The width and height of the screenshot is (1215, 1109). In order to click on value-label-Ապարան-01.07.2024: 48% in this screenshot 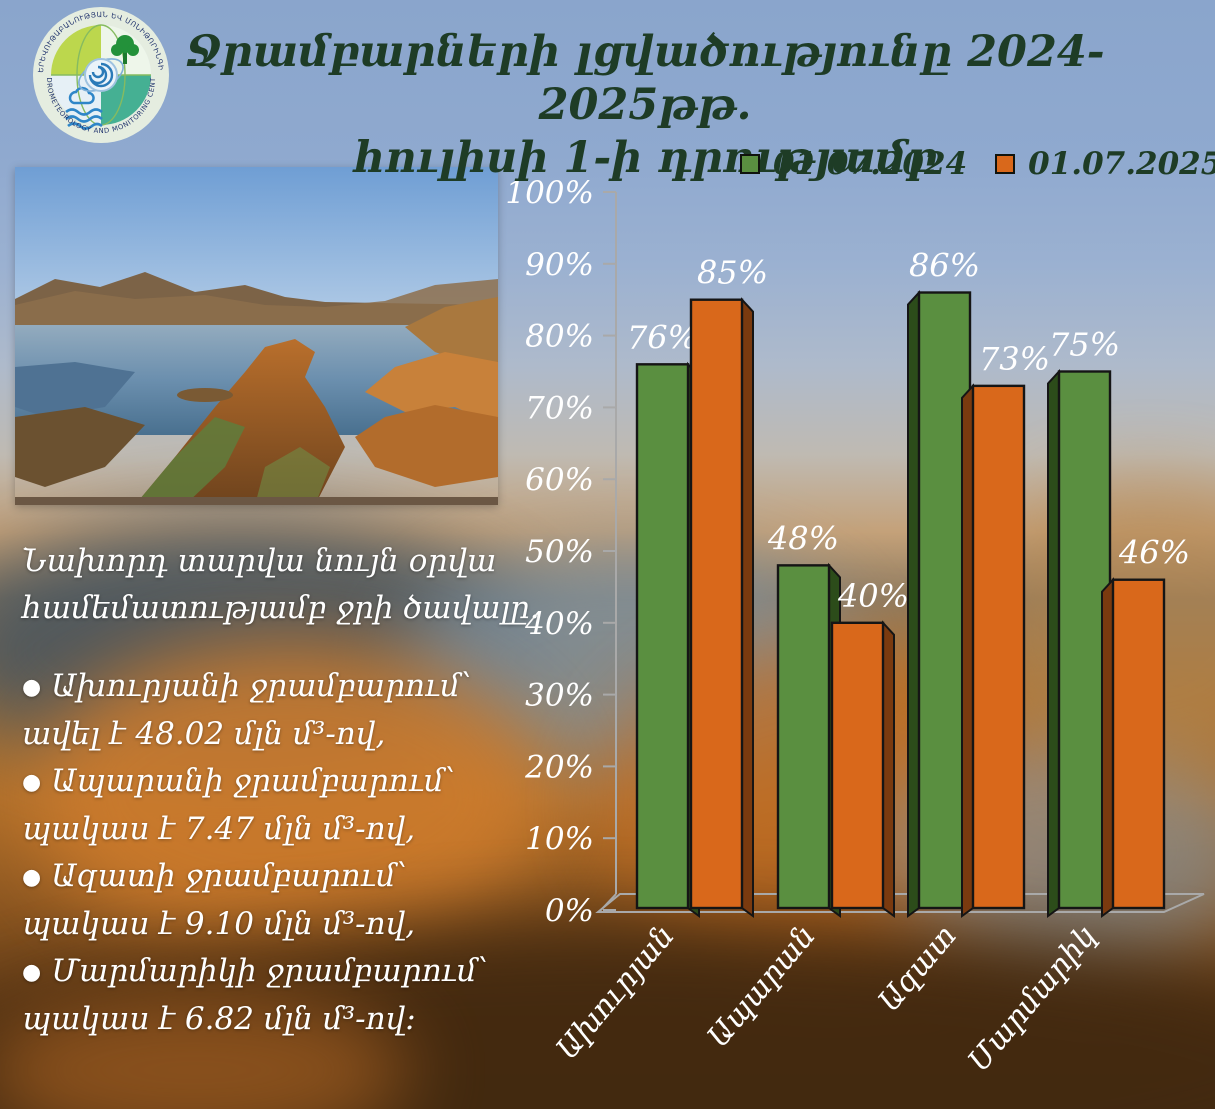, I will do `click(803, 538)`.